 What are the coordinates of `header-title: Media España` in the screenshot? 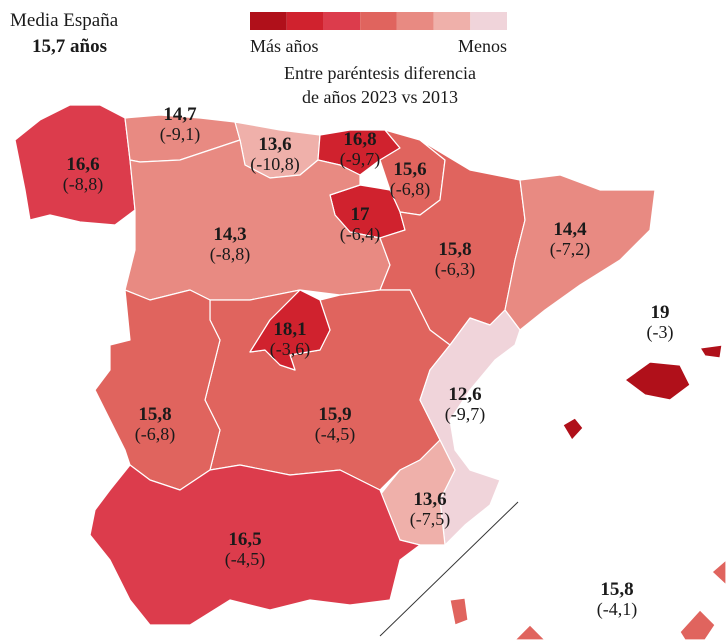 It's located at (64, 20).